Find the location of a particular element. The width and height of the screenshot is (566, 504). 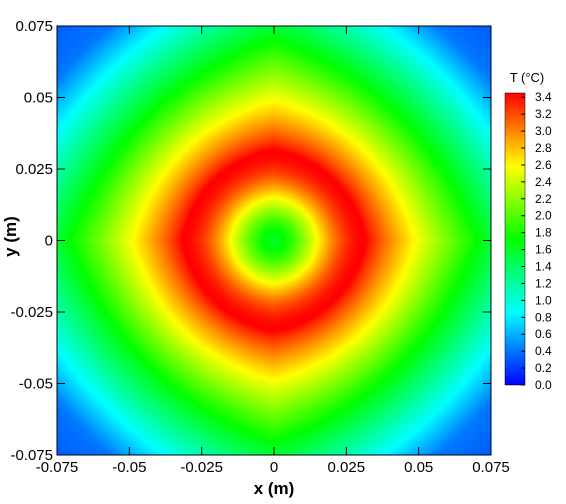

y-tick-label: -0.025 is located at coordinates (31, 312).